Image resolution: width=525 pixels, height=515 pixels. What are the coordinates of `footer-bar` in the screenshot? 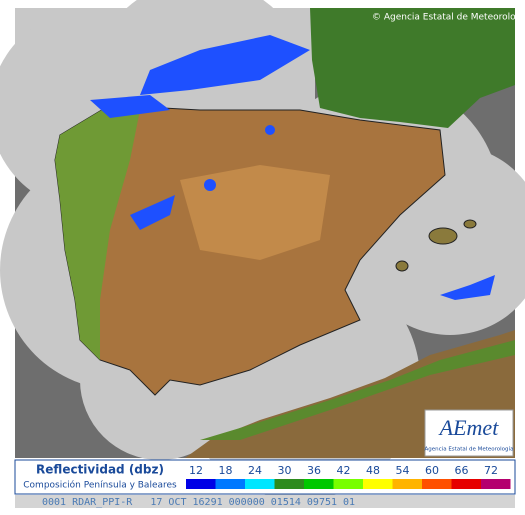 It's located at (265, 501).